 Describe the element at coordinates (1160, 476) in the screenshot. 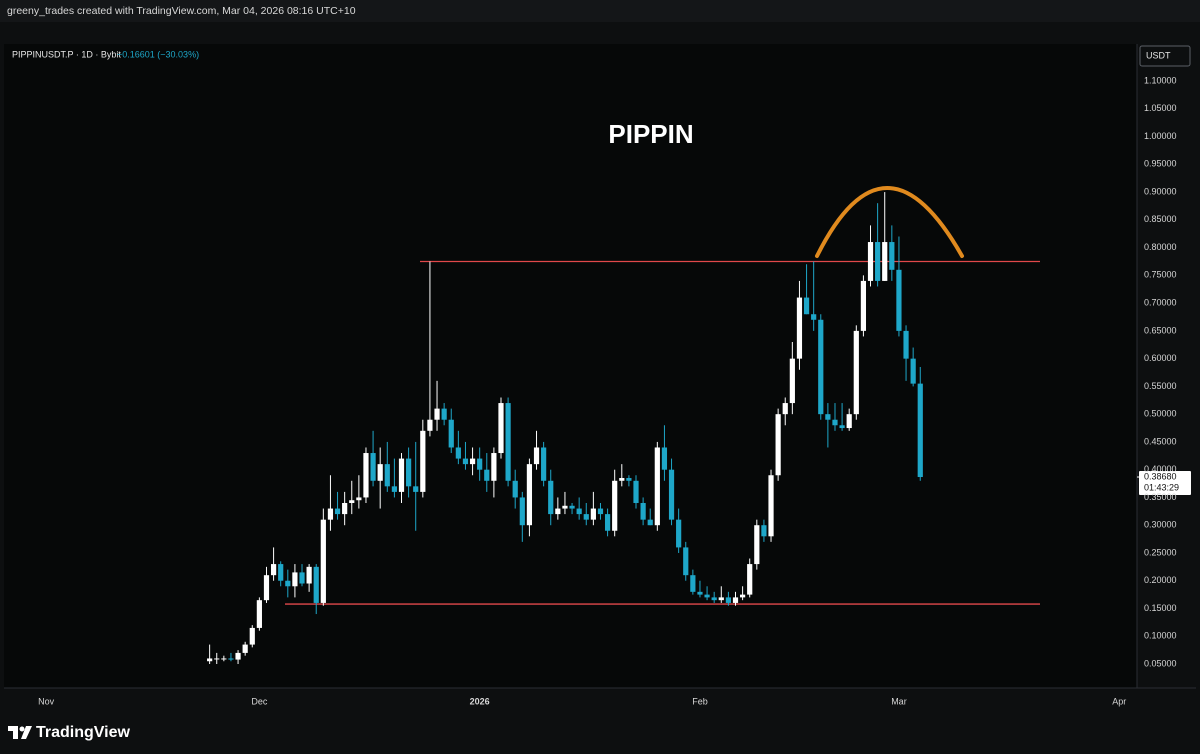

I see `last-price: 0.38680` at that location.